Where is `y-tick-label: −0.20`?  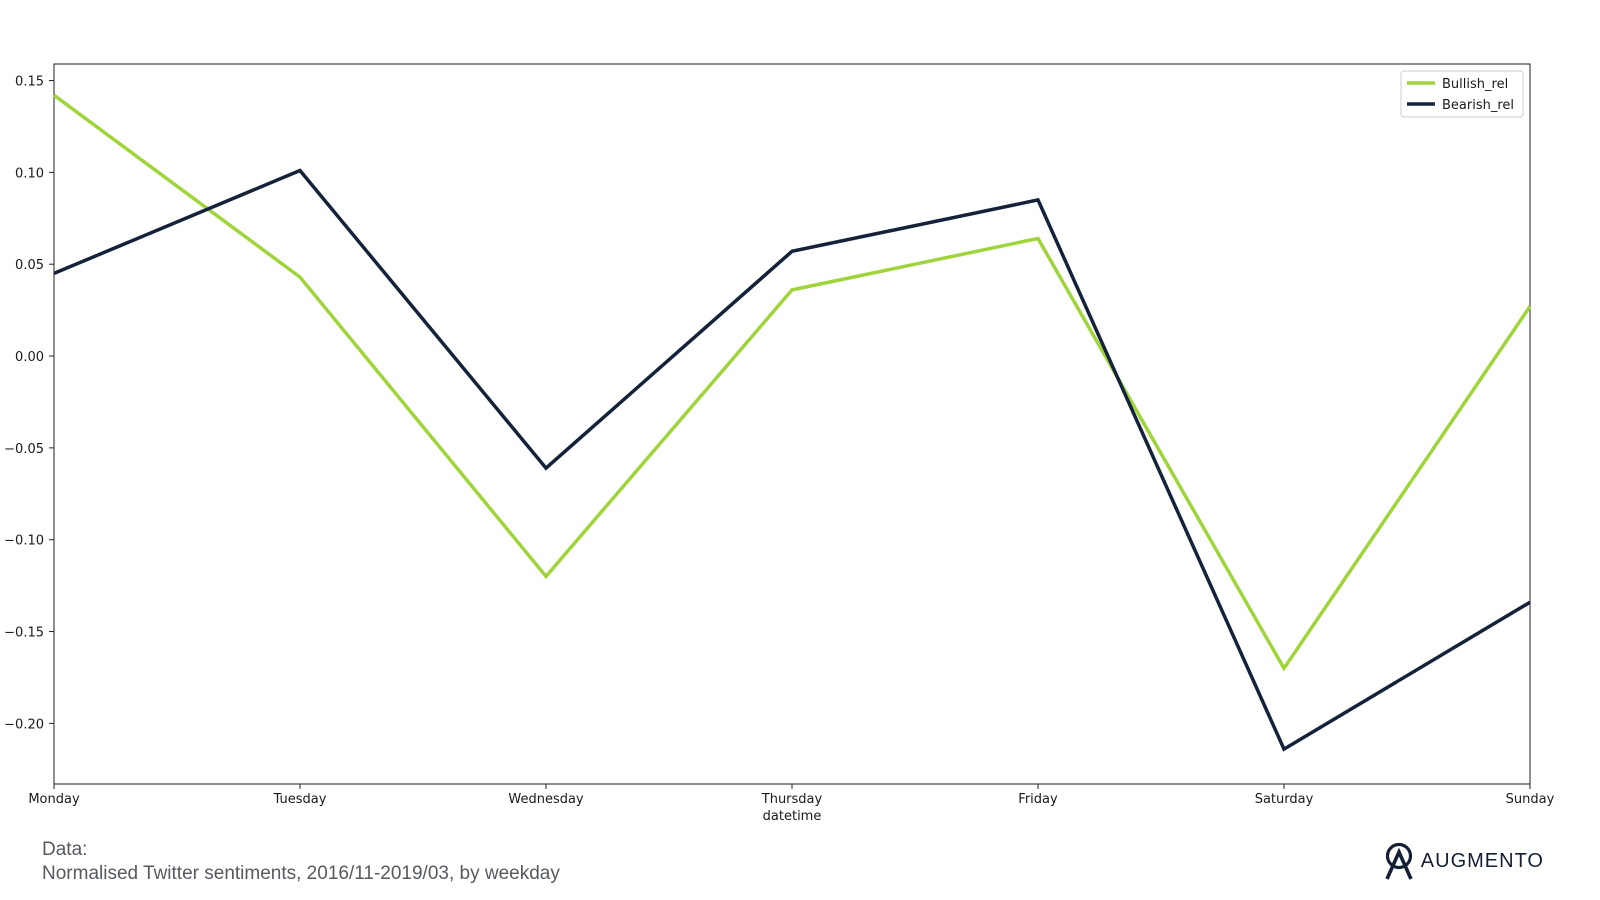 y-tick-label: −0.20 is located at coordinates (24, 724).